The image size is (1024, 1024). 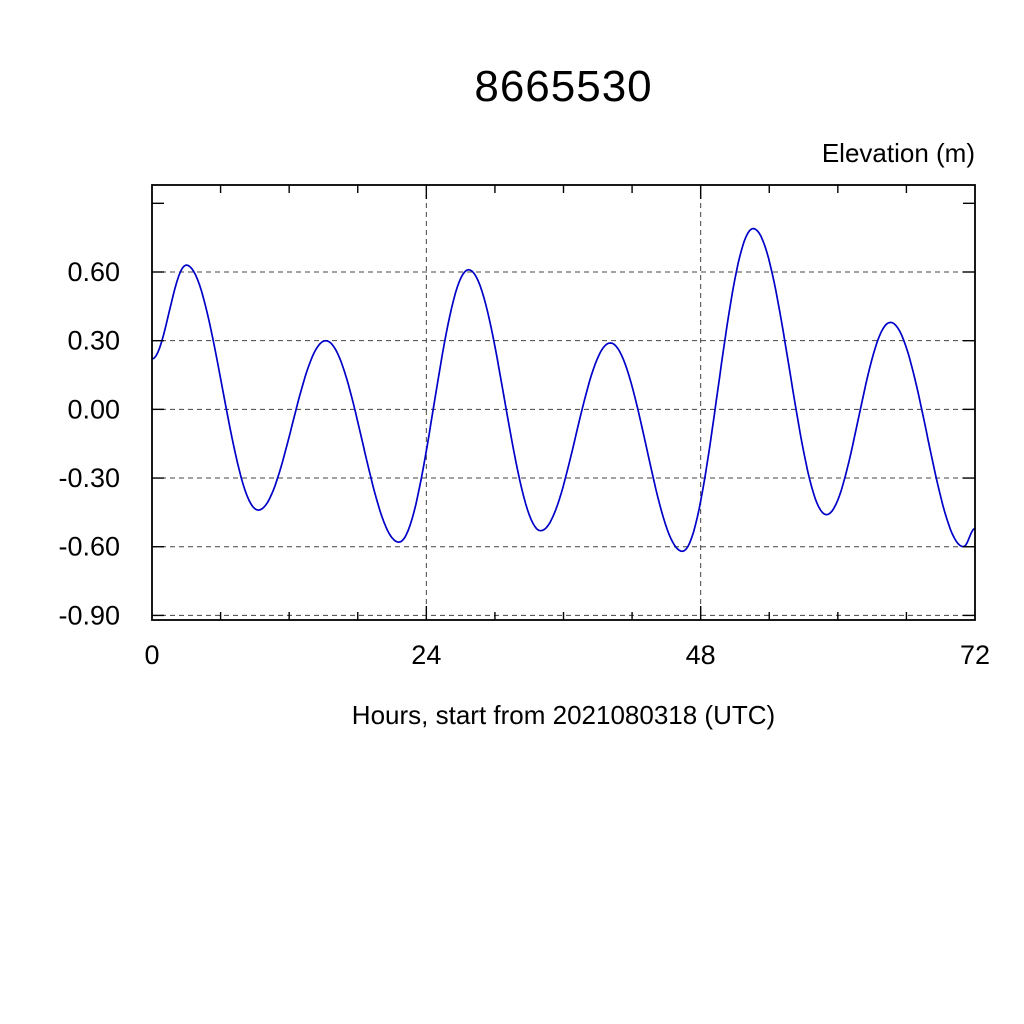 What do you see at coordinates (93, 341) in the screenshot?
I see `y-tick-label: 0.30` at bounding box center [93, 341].